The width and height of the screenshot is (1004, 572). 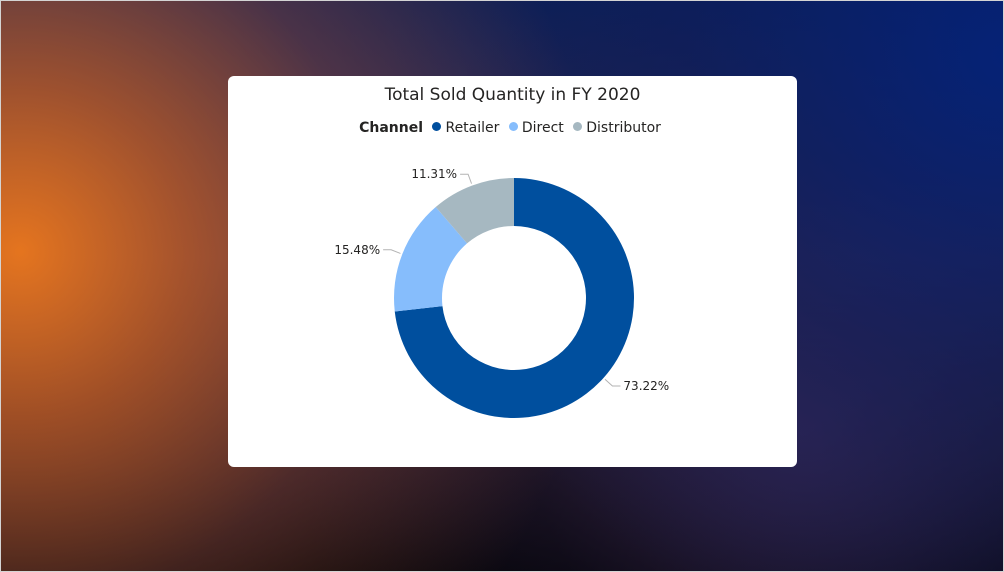 What do you see at coordinates (512, 95) in the screenshot?
I see `chart-title: Total Sold Quantity in FY 2020` at bounding box center [512, 95].